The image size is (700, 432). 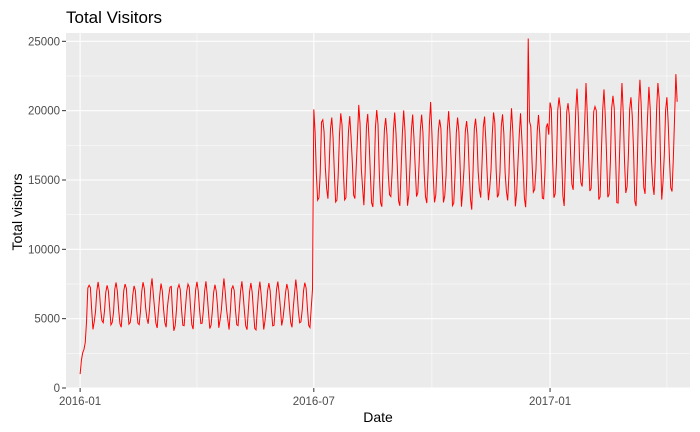 What do you see at coordinates (80, 402) in the screenshot?
I see `x-tick-label: 2016-01` at bounding box center [80, 402].